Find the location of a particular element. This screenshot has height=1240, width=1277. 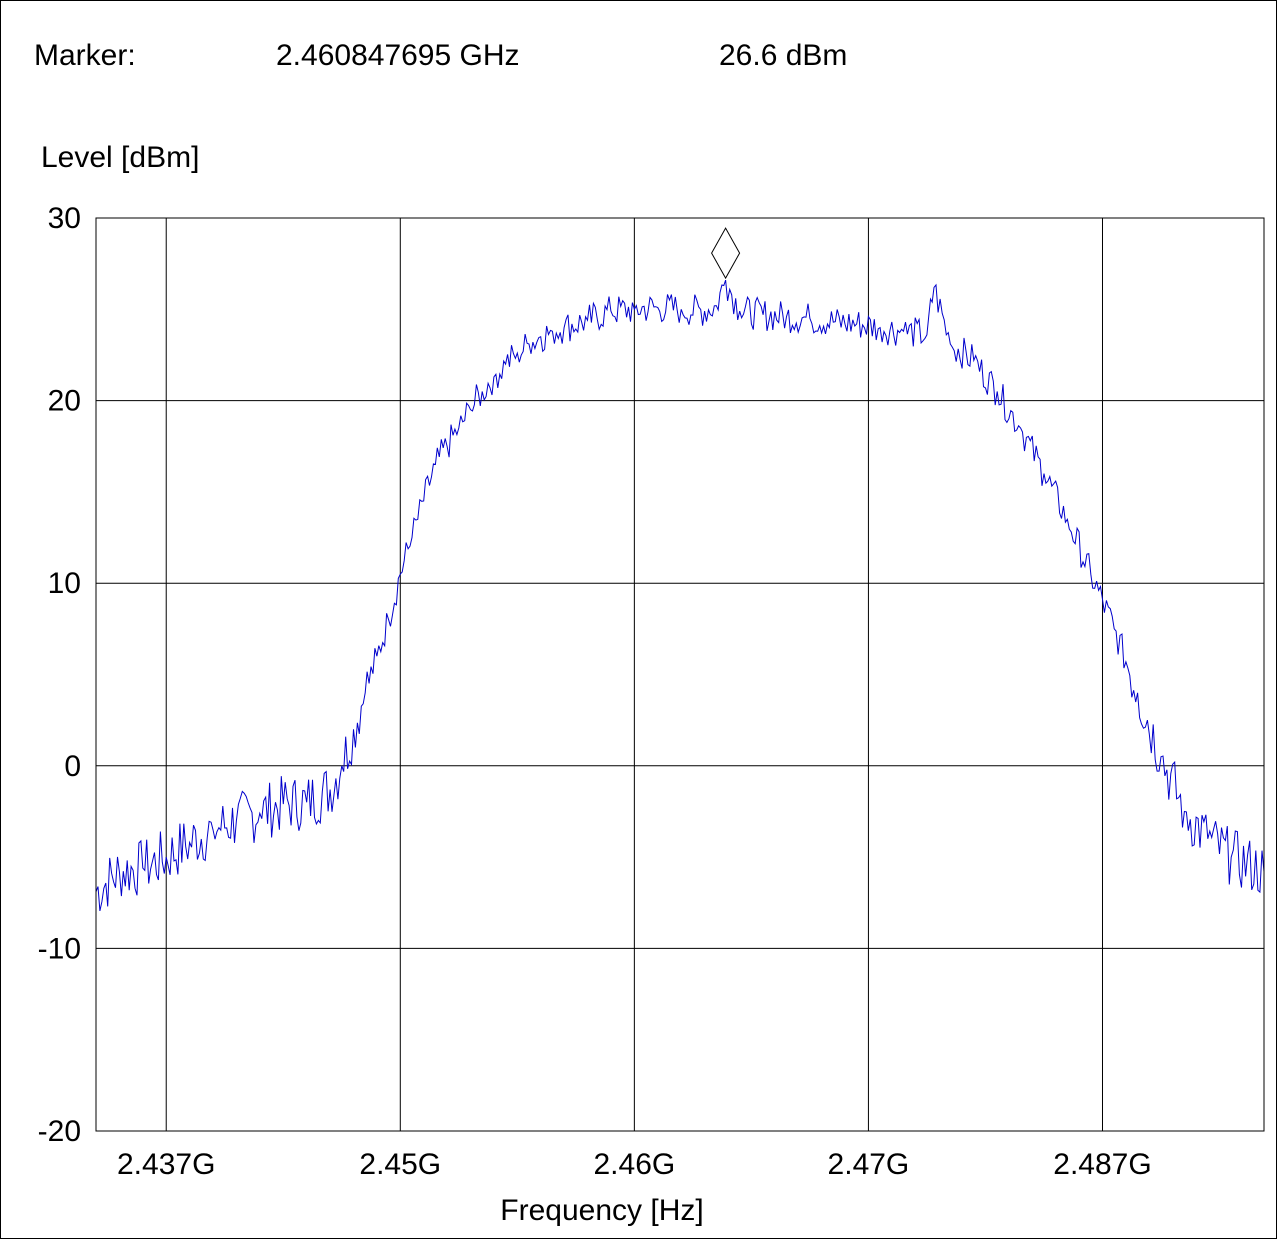

y-tick-label: 20 is located at coordinates (64, 401).